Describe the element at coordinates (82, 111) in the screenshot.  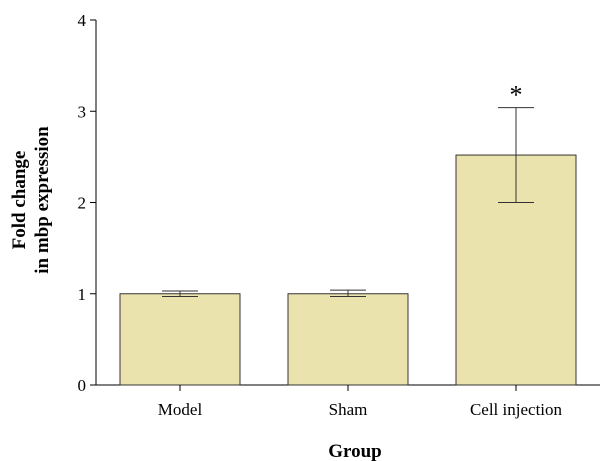
I see `y-tick-label: 3` at that location.